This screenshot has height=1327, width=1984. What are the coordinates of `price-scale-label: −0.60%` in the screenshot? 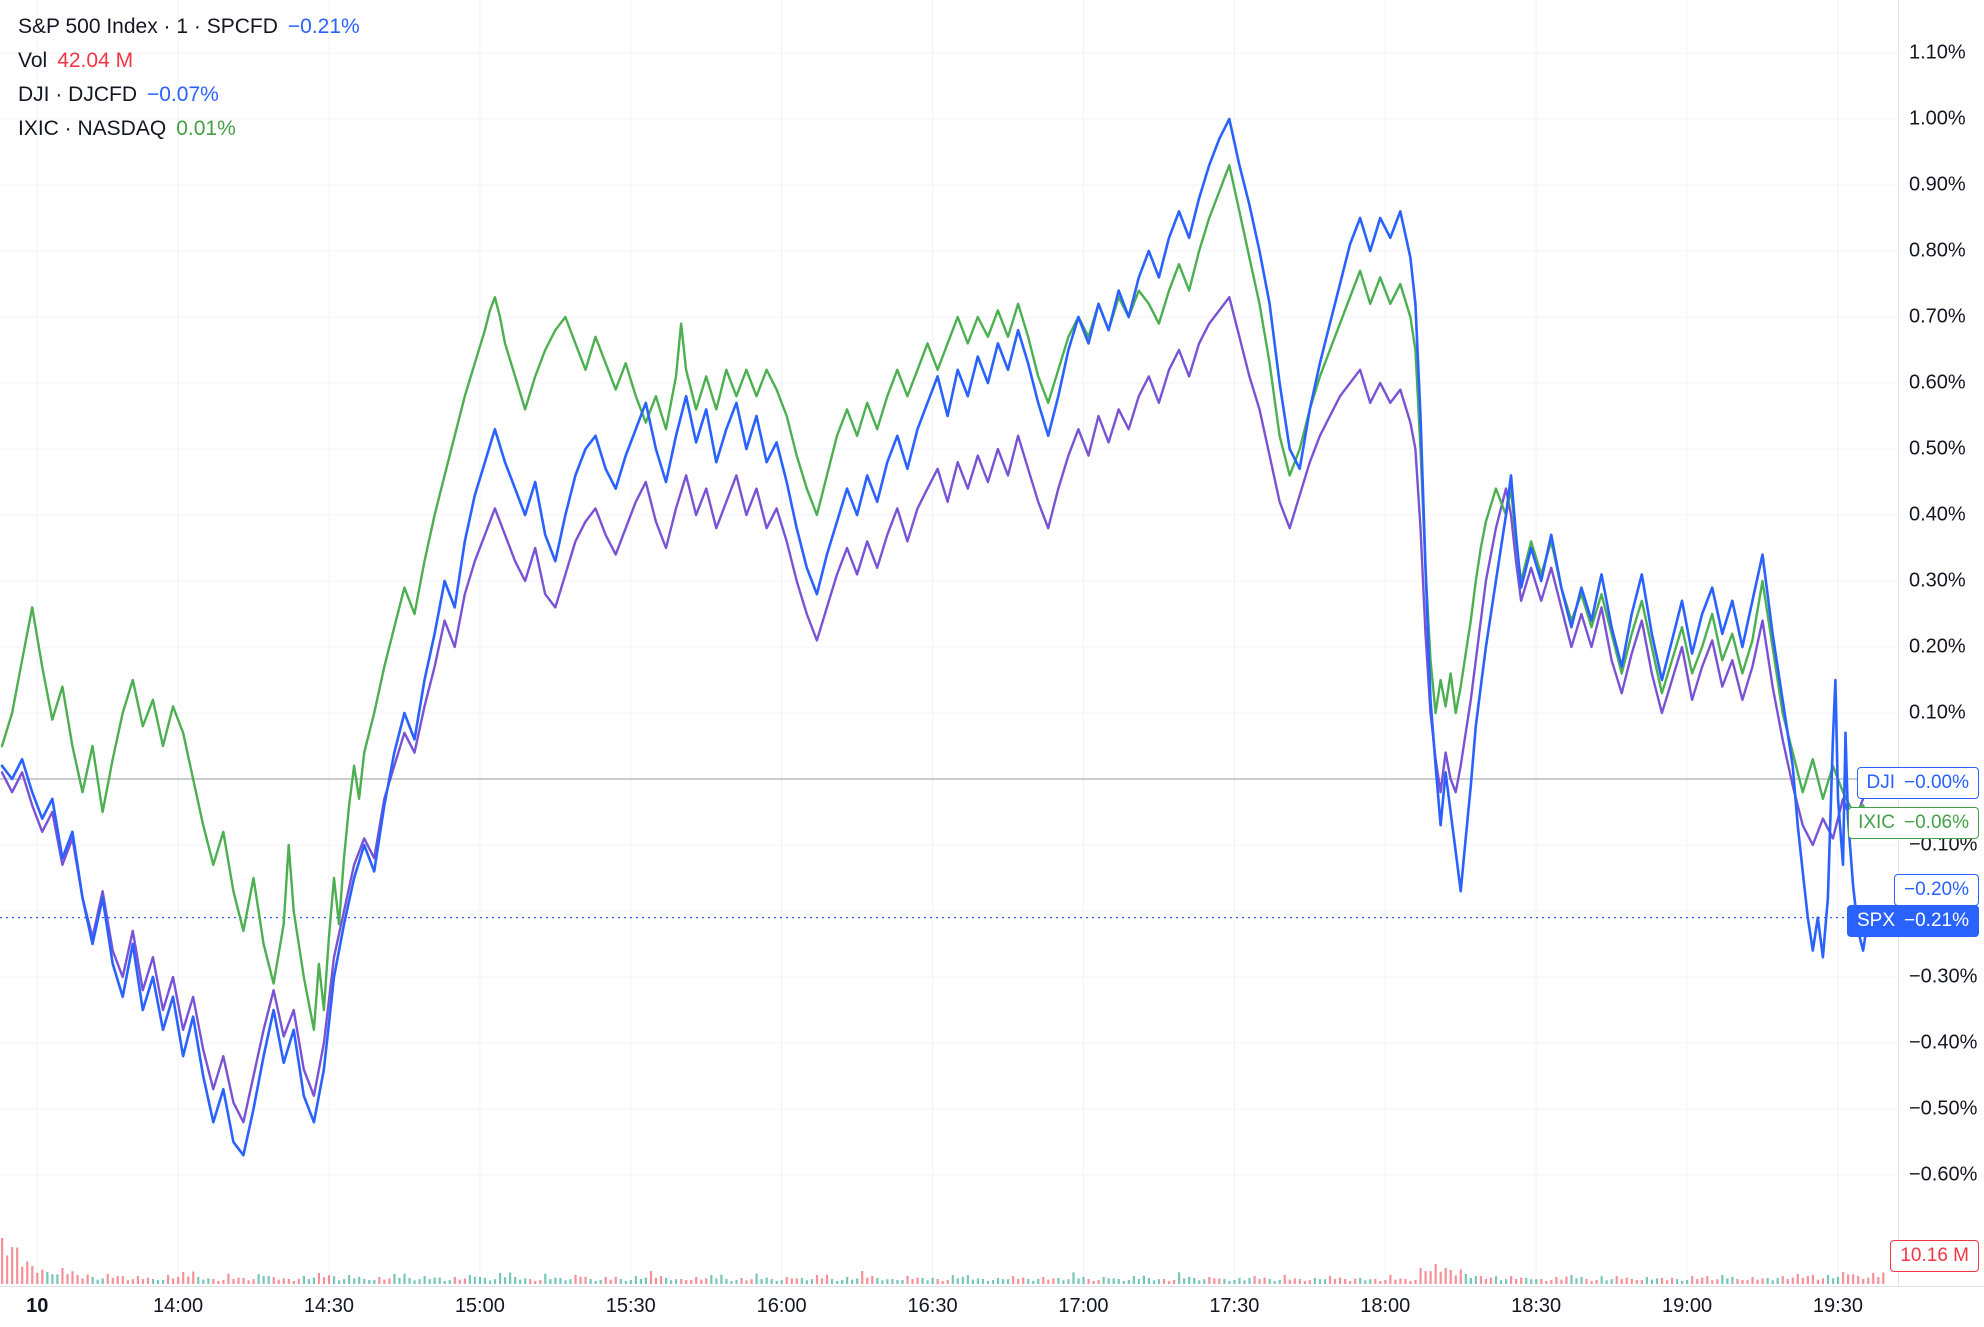 It's located at (1943, 1174).